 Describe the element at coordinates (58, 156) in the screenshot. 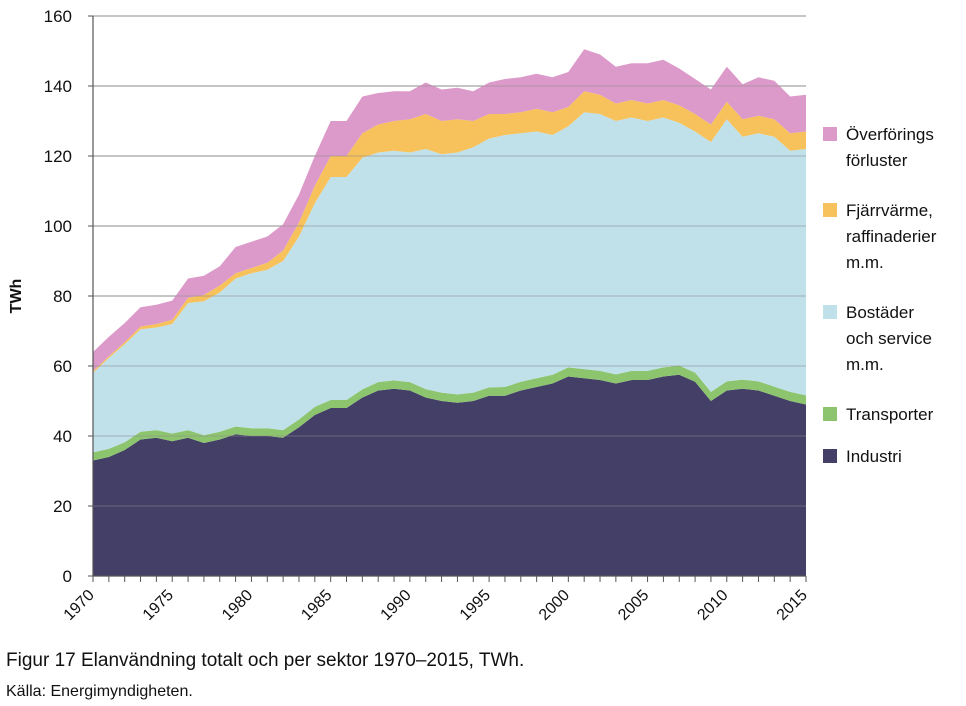

I see `y-tick-label-120: 120` at that location.